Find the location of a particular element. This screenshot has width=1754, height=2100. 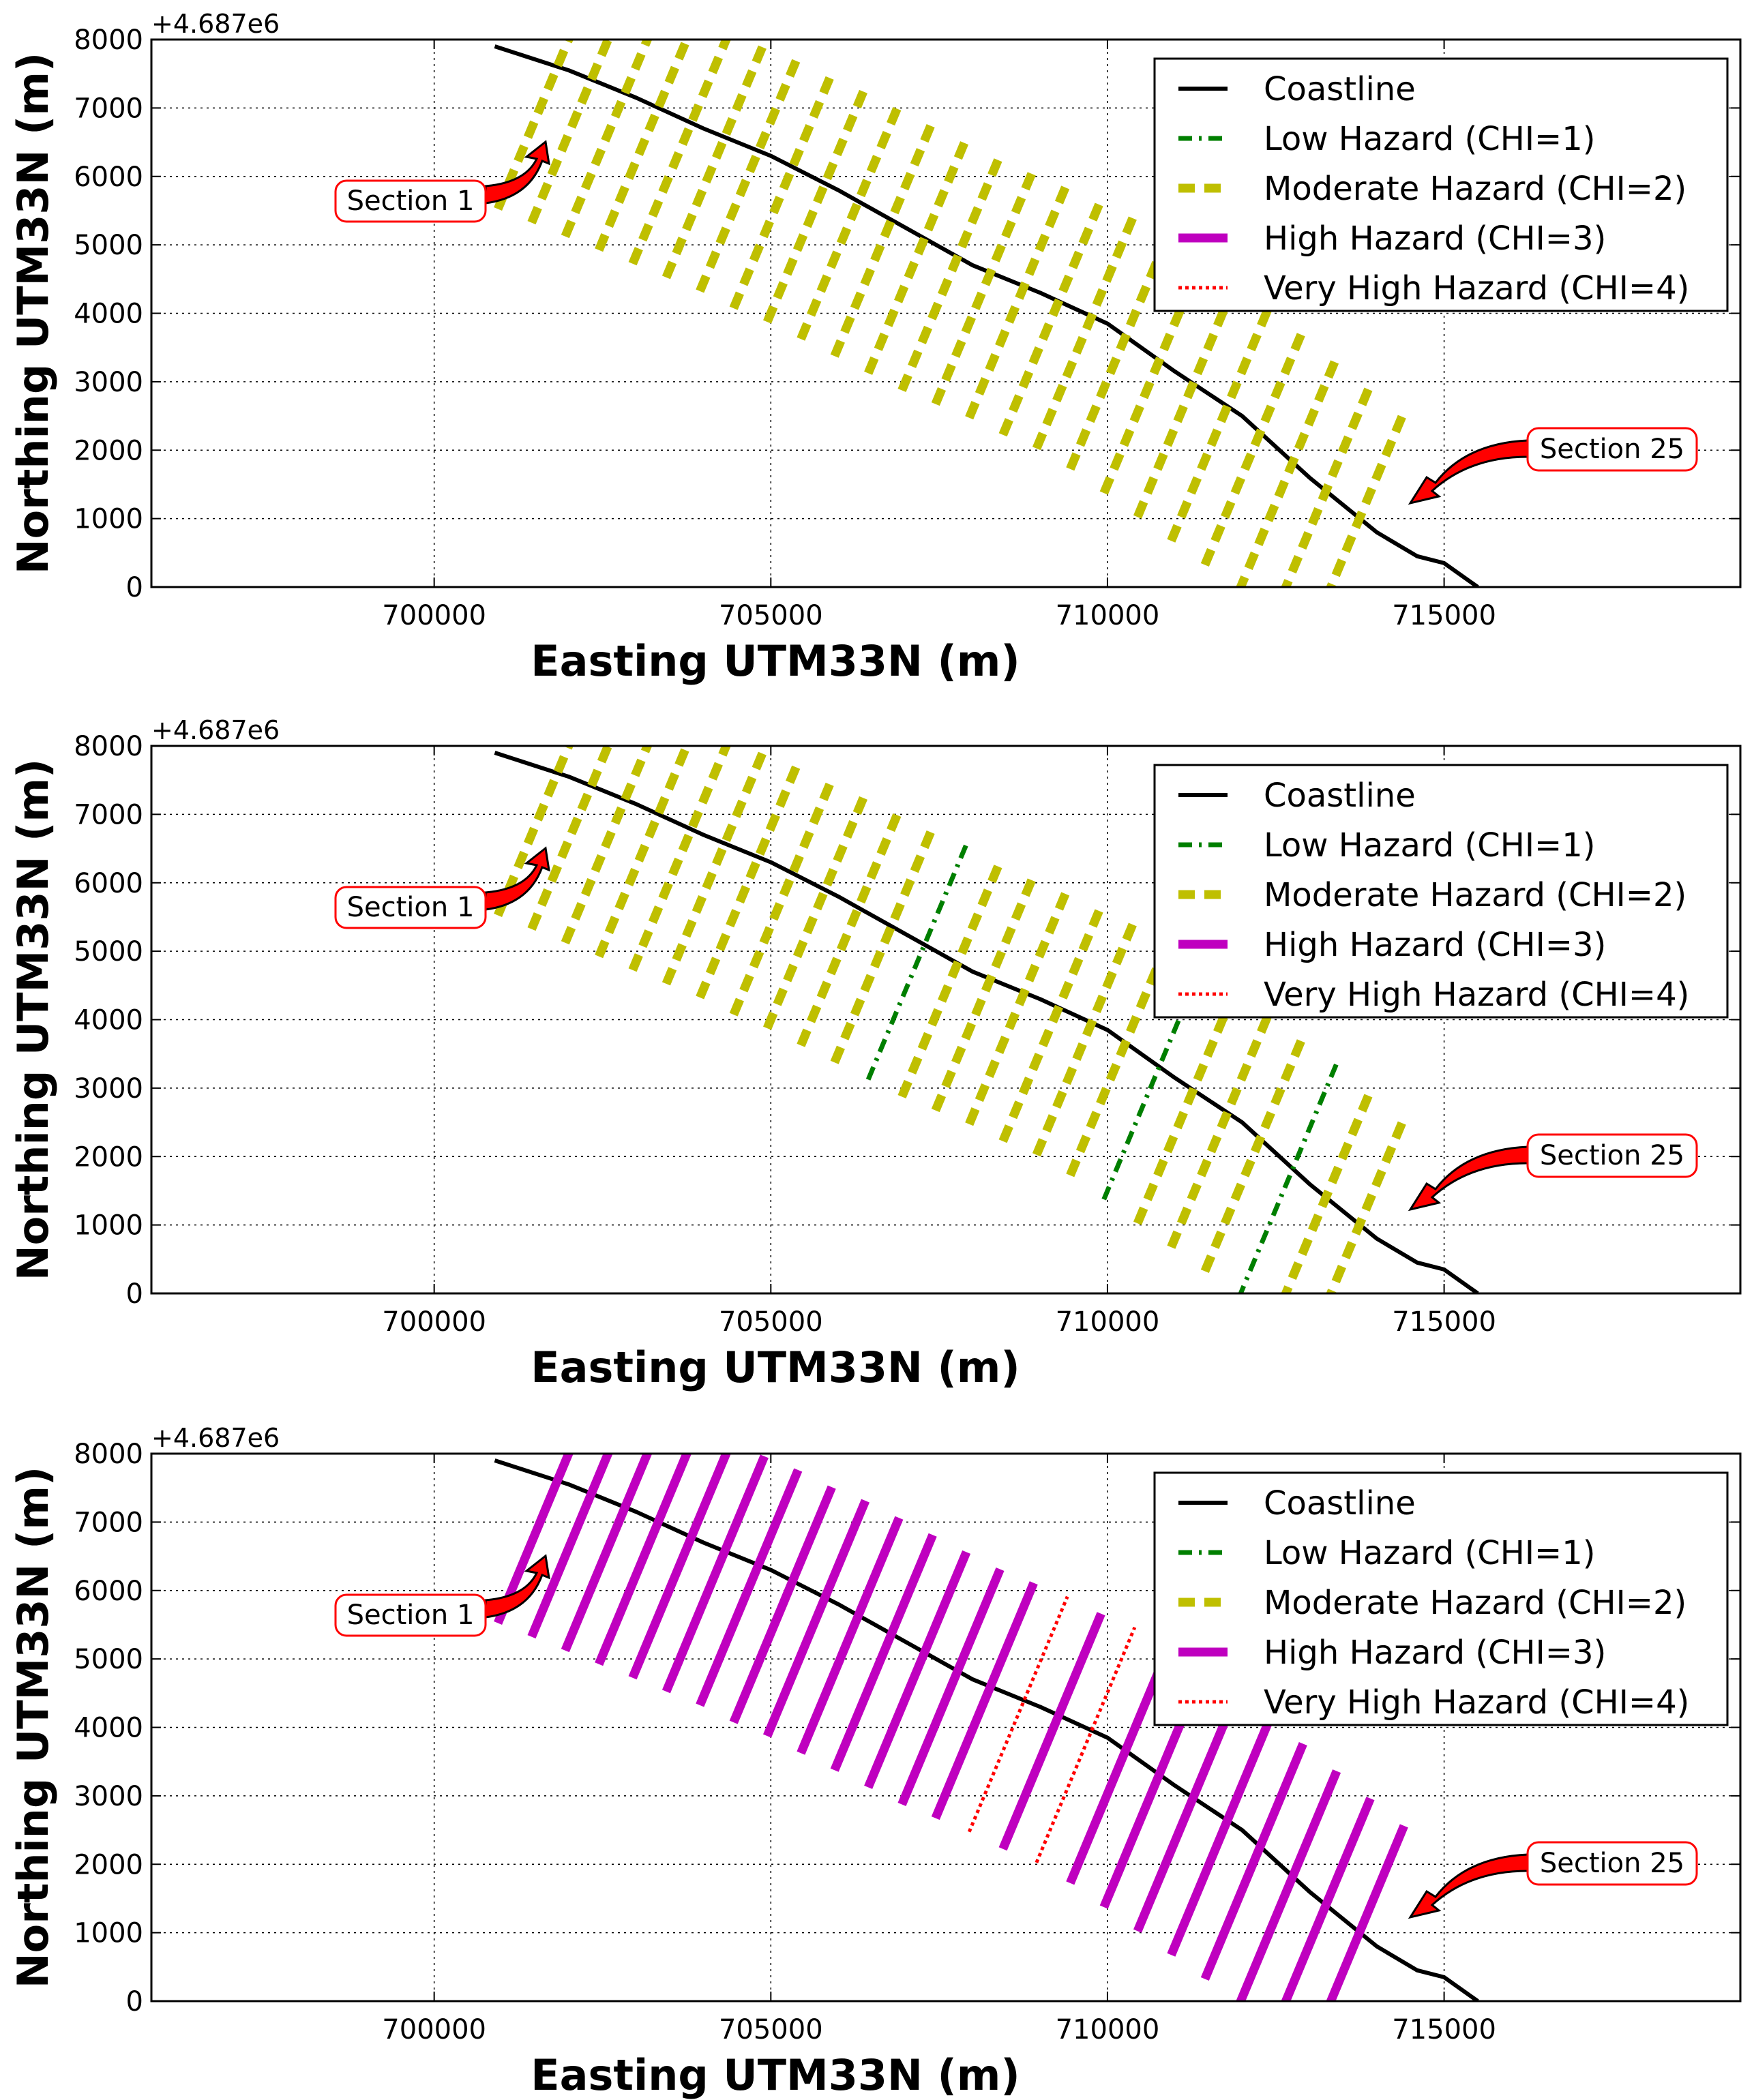

section-1-box is located at coordinates (411, 907).